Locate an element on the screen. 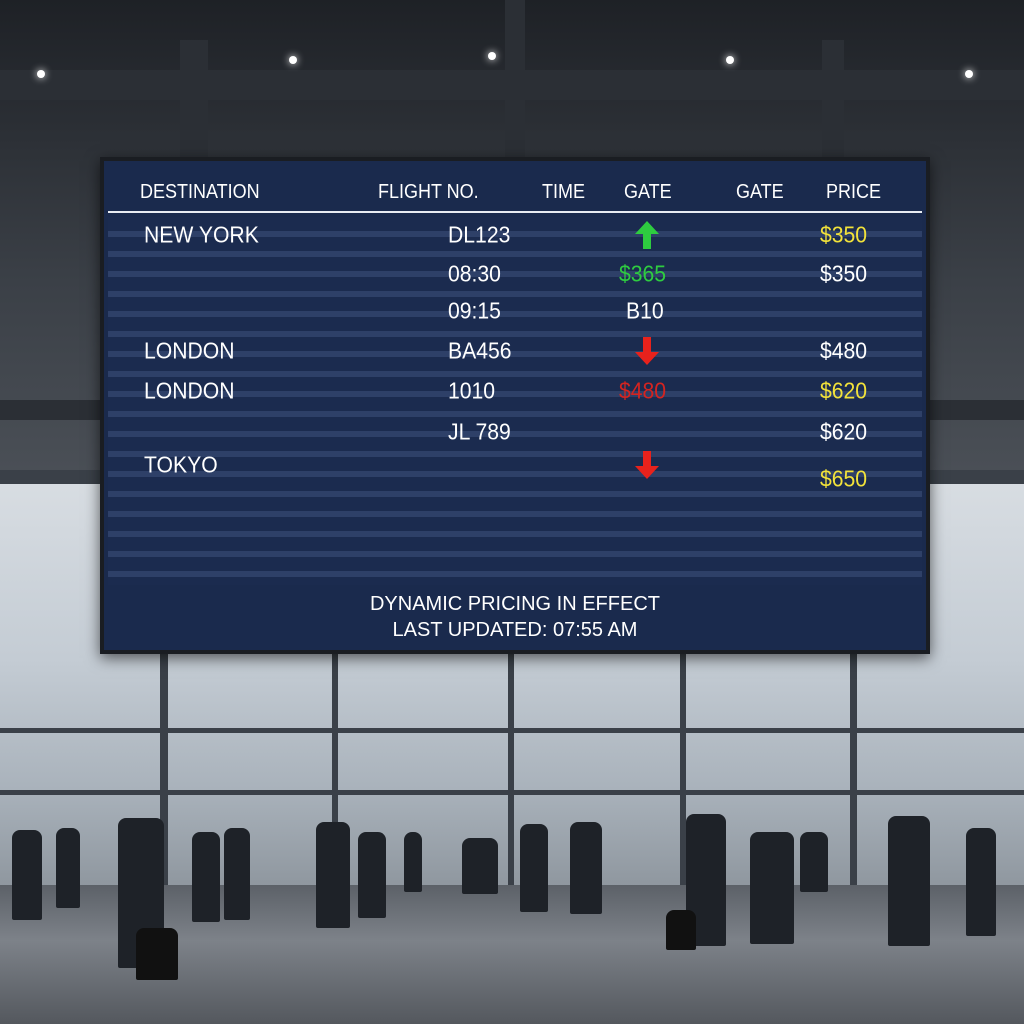 This screenshot has width=1024, height=1024. cell-gate: $365 is located at coordinates (643, 273).